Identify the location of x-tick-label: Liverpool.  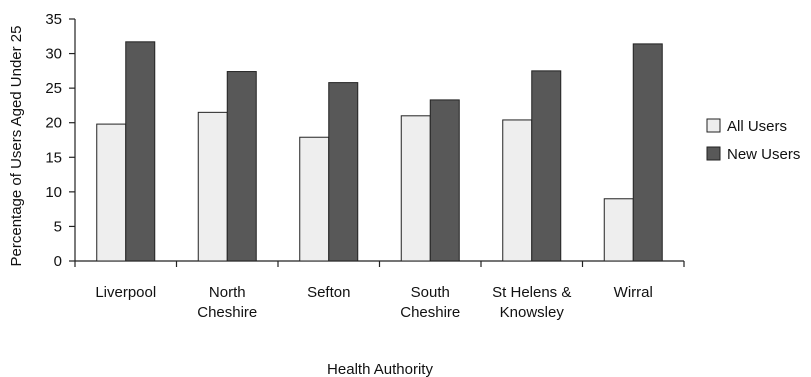
(125, 292).